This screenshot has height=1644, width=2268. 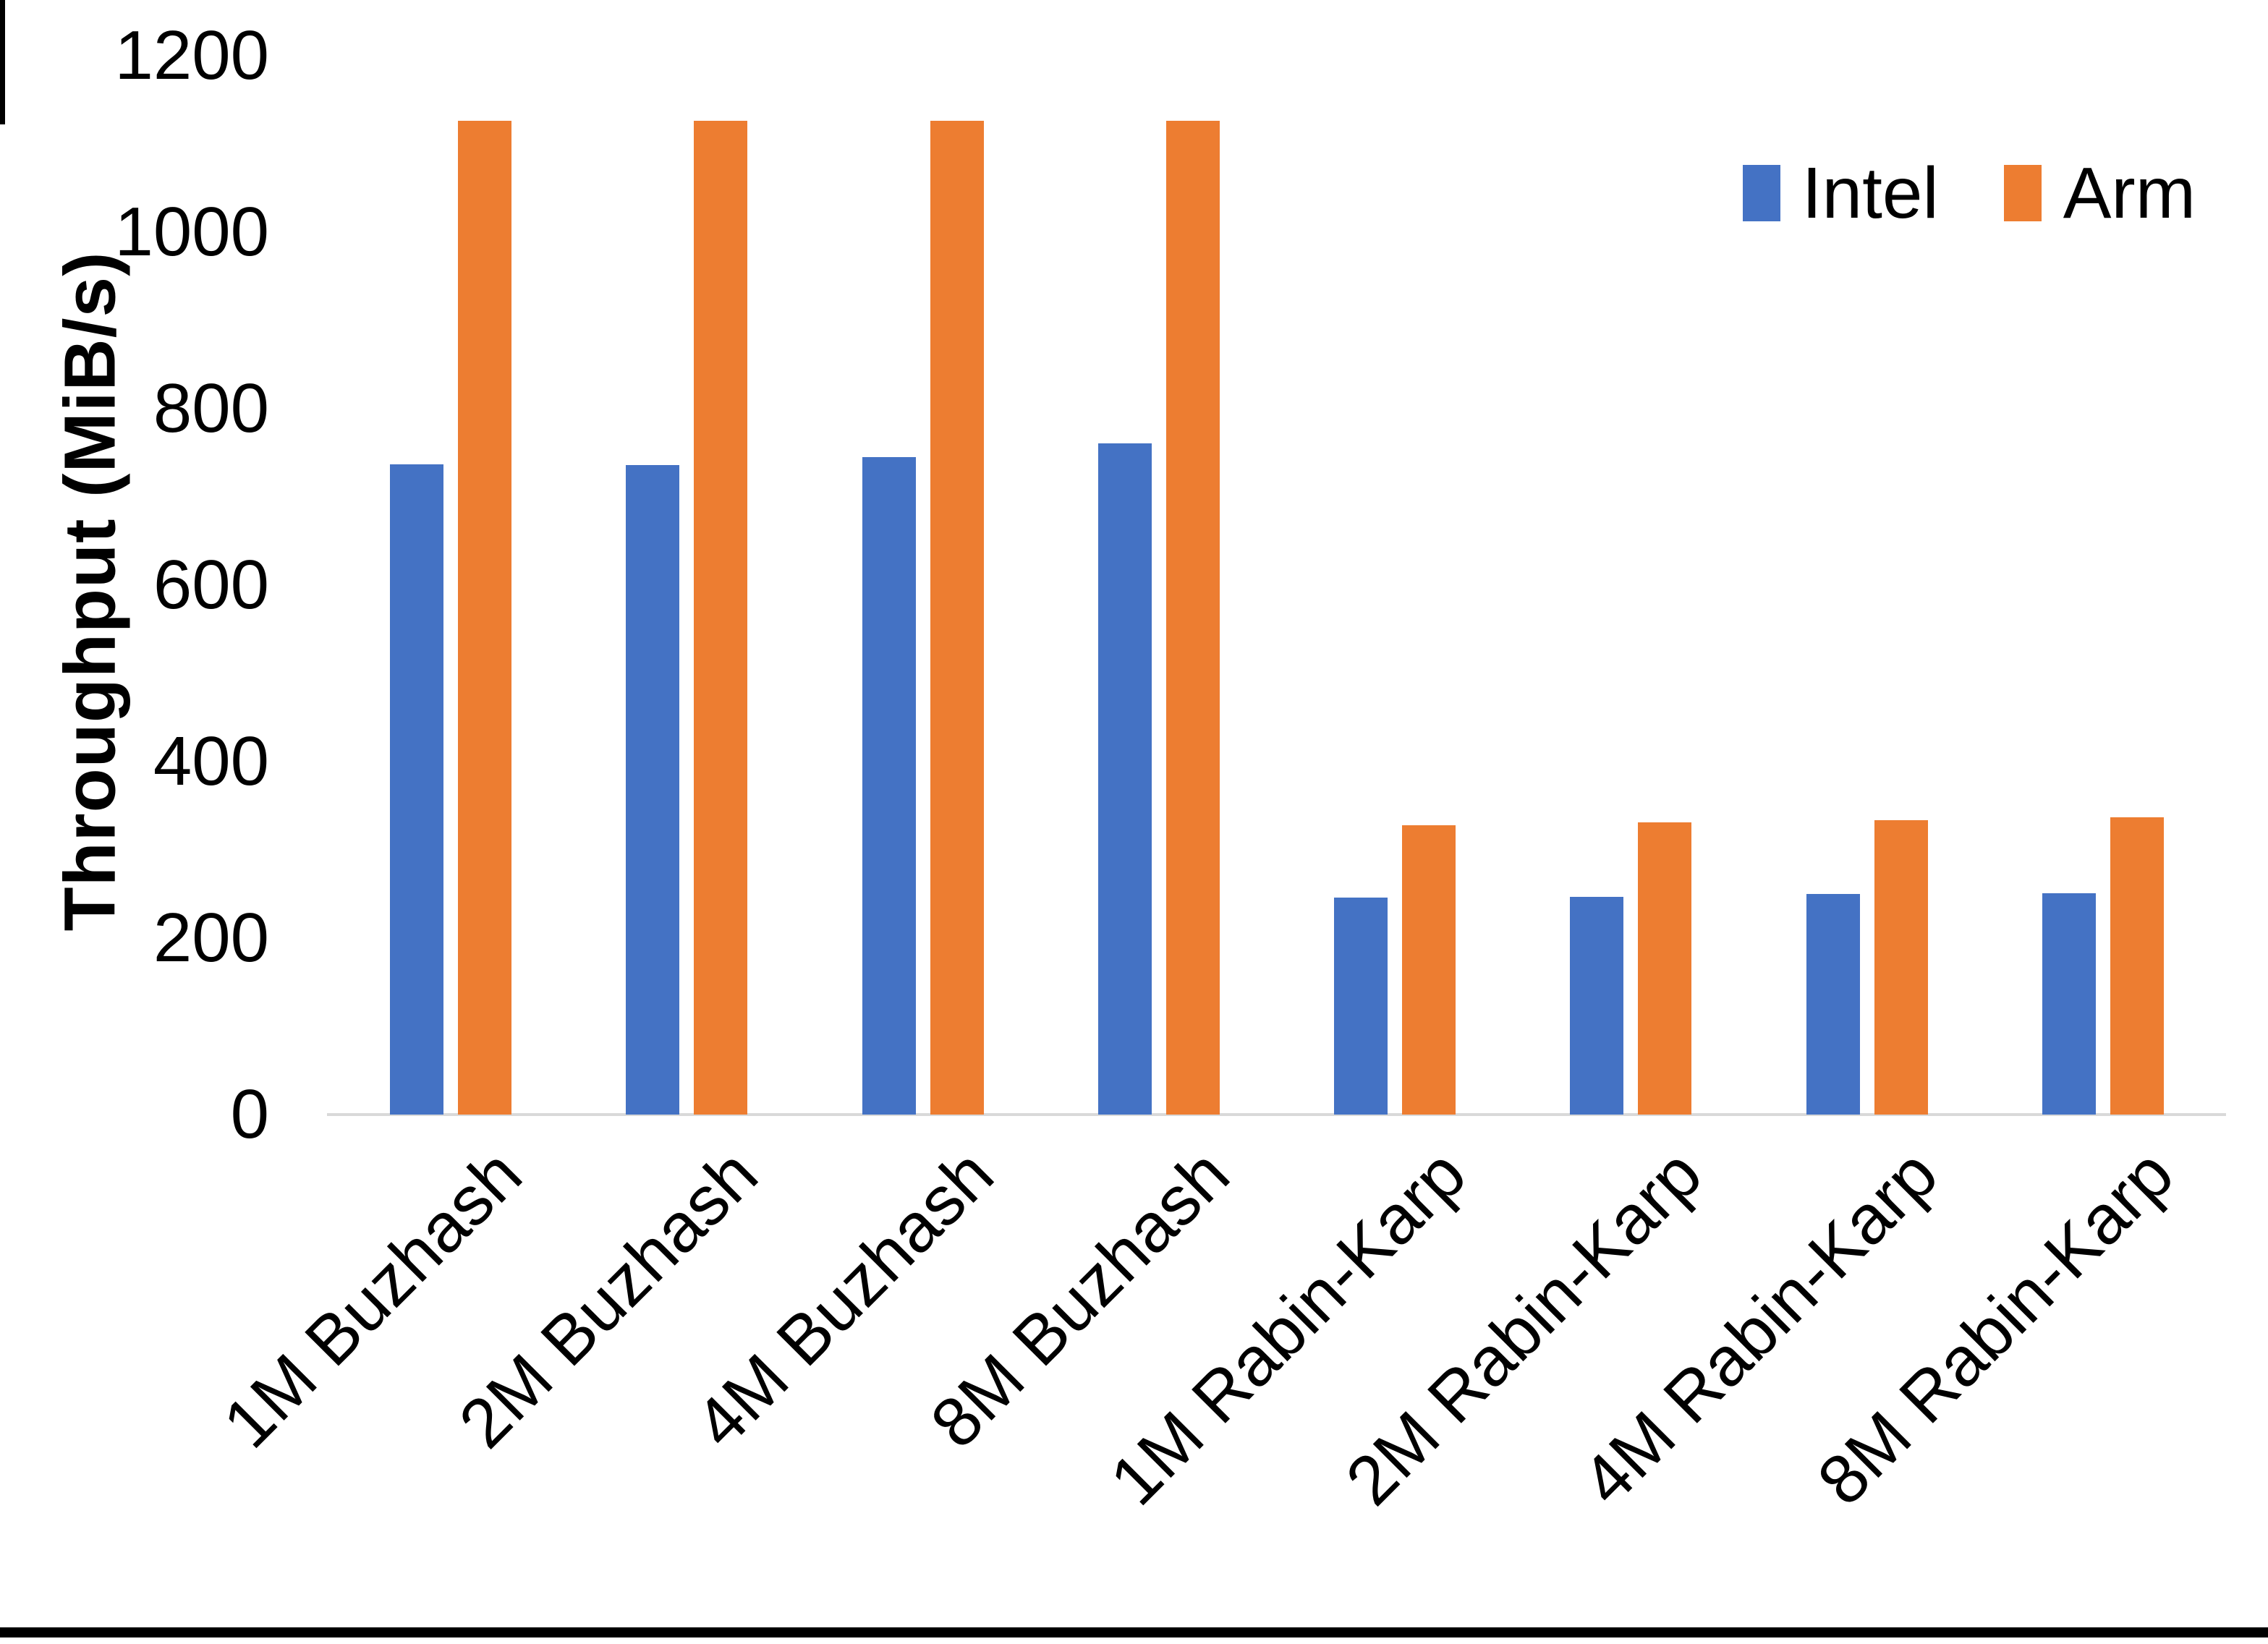 I want to click on bar-intel-4m-rabin-karp, so click(x=1833, y=1004).